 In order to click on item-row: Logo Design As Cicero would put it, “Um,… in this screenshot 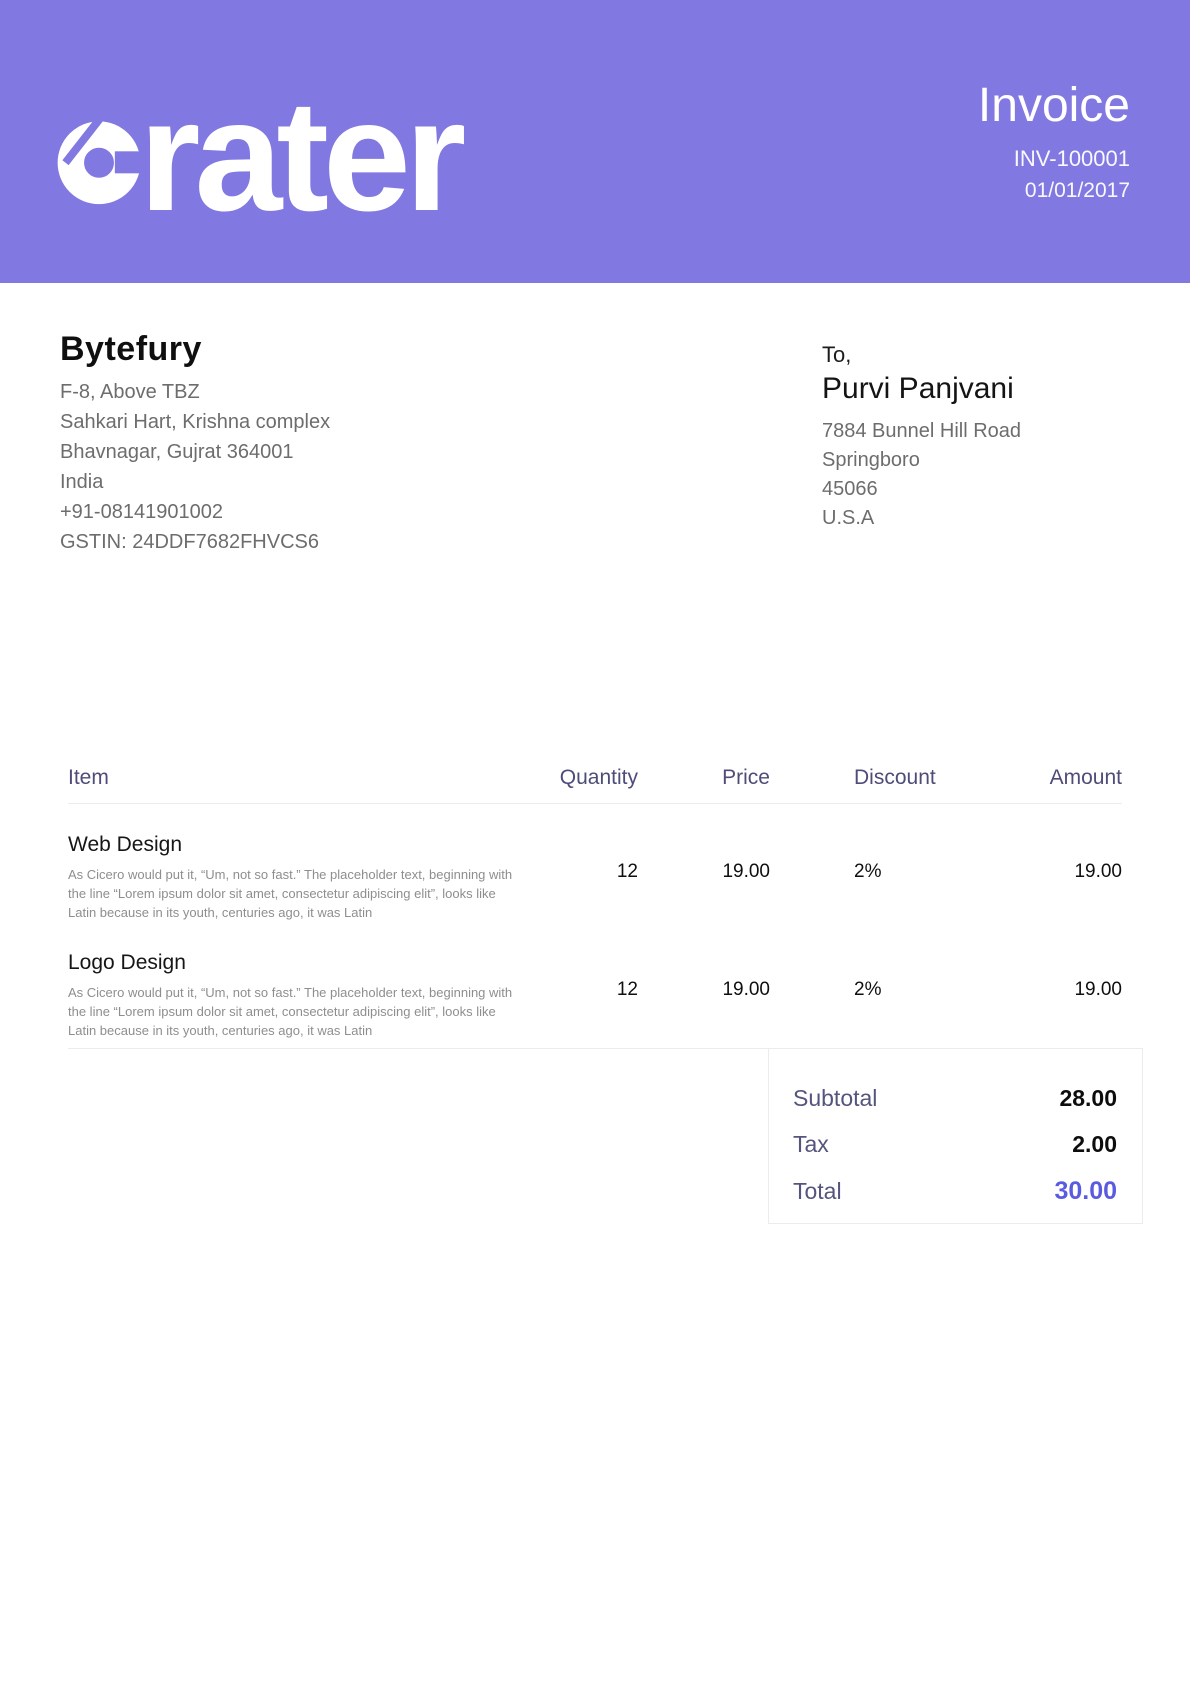, I will do `click(595, 985)`.